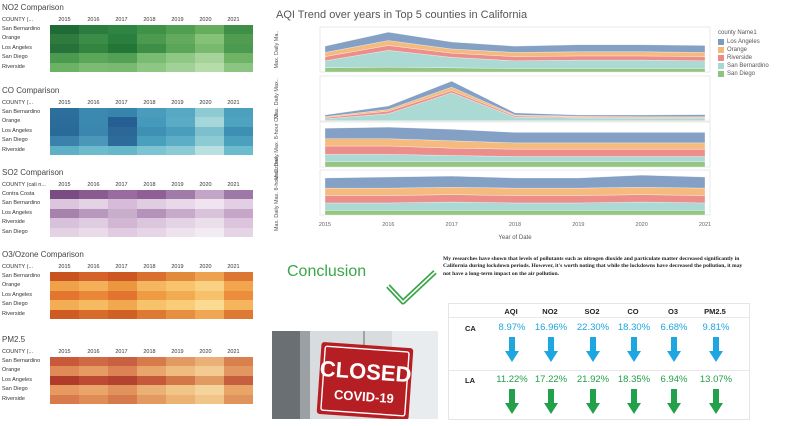  I want to click on legend-item: San Diego, so click(743, 74).